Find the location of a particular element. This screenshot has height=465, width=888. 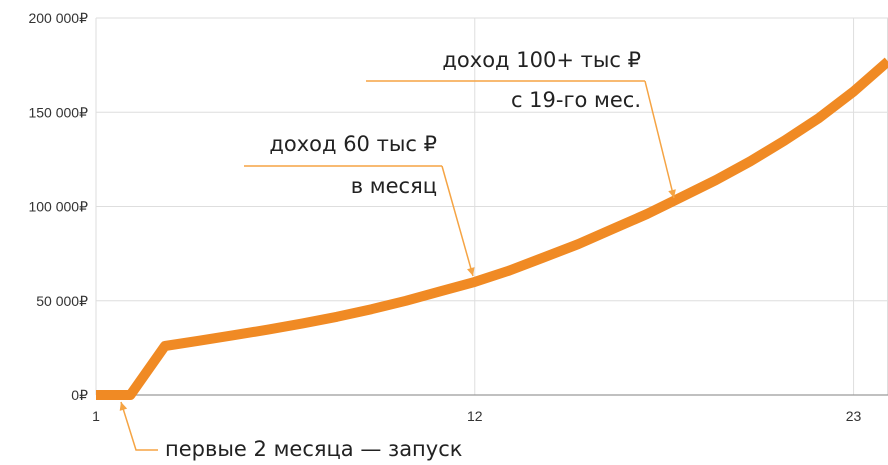

y-tick-label: 150 000₽ is located at coordinates (58, 112).